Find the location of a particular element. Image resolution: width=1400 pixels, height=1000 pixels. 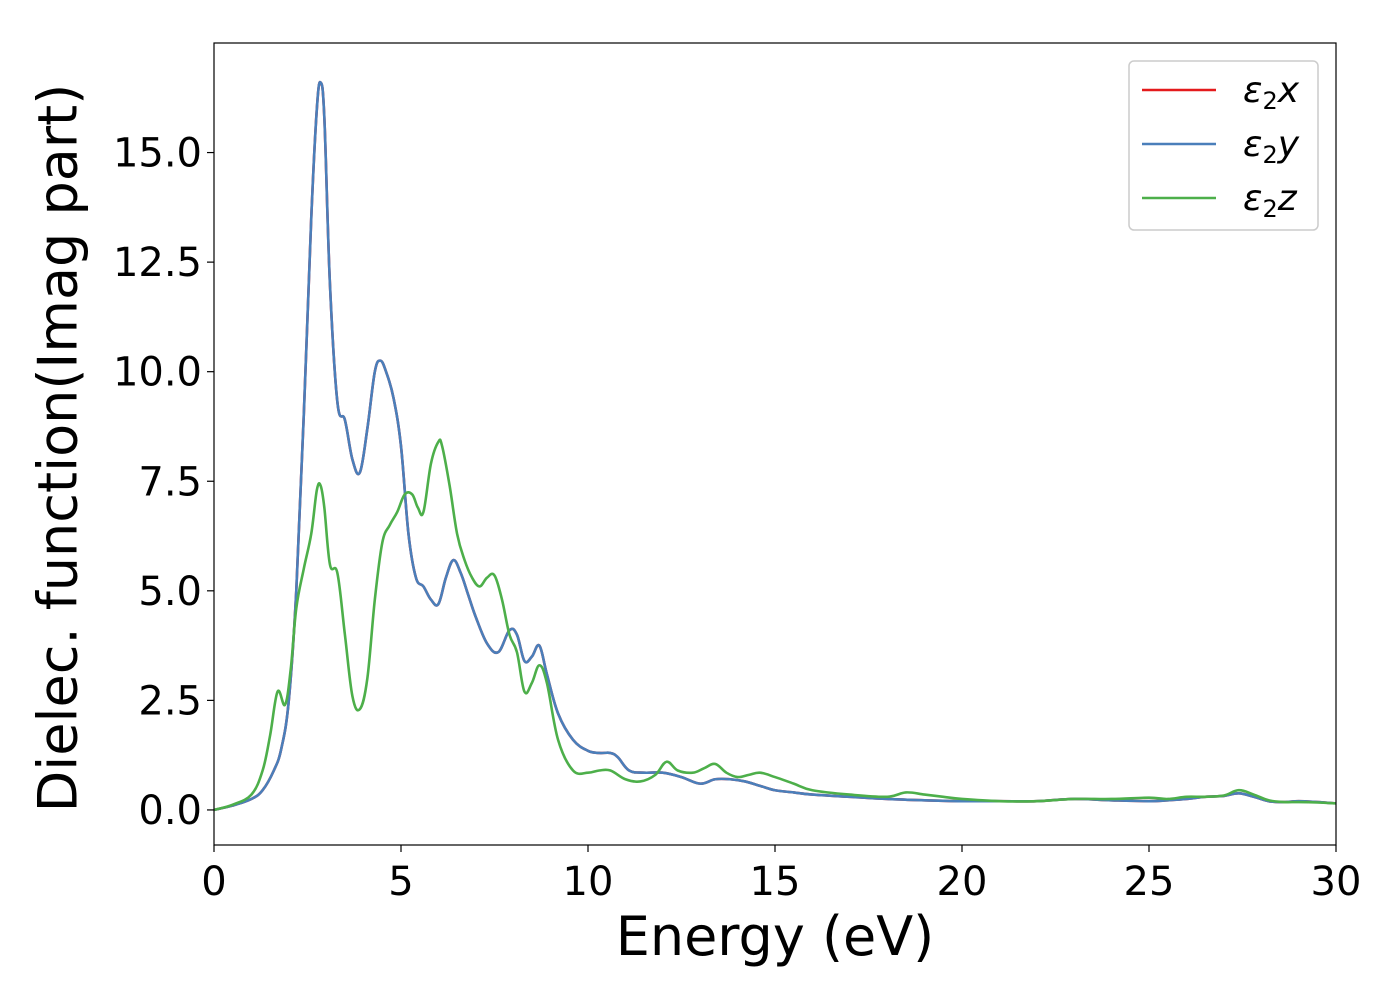

y-tick-label: 15.0 is located at coordinates (157, 154).